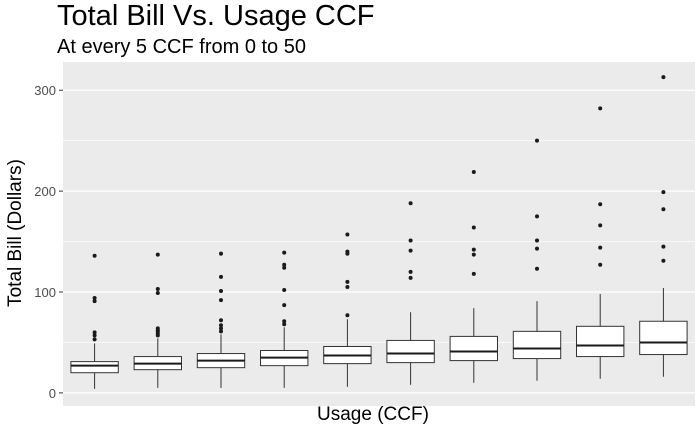  What do you see at coordinates (15, 233) in the screenshot?
I see `y-axis-label: Total Bill (Dollars)` at bounding box center [15, 233].